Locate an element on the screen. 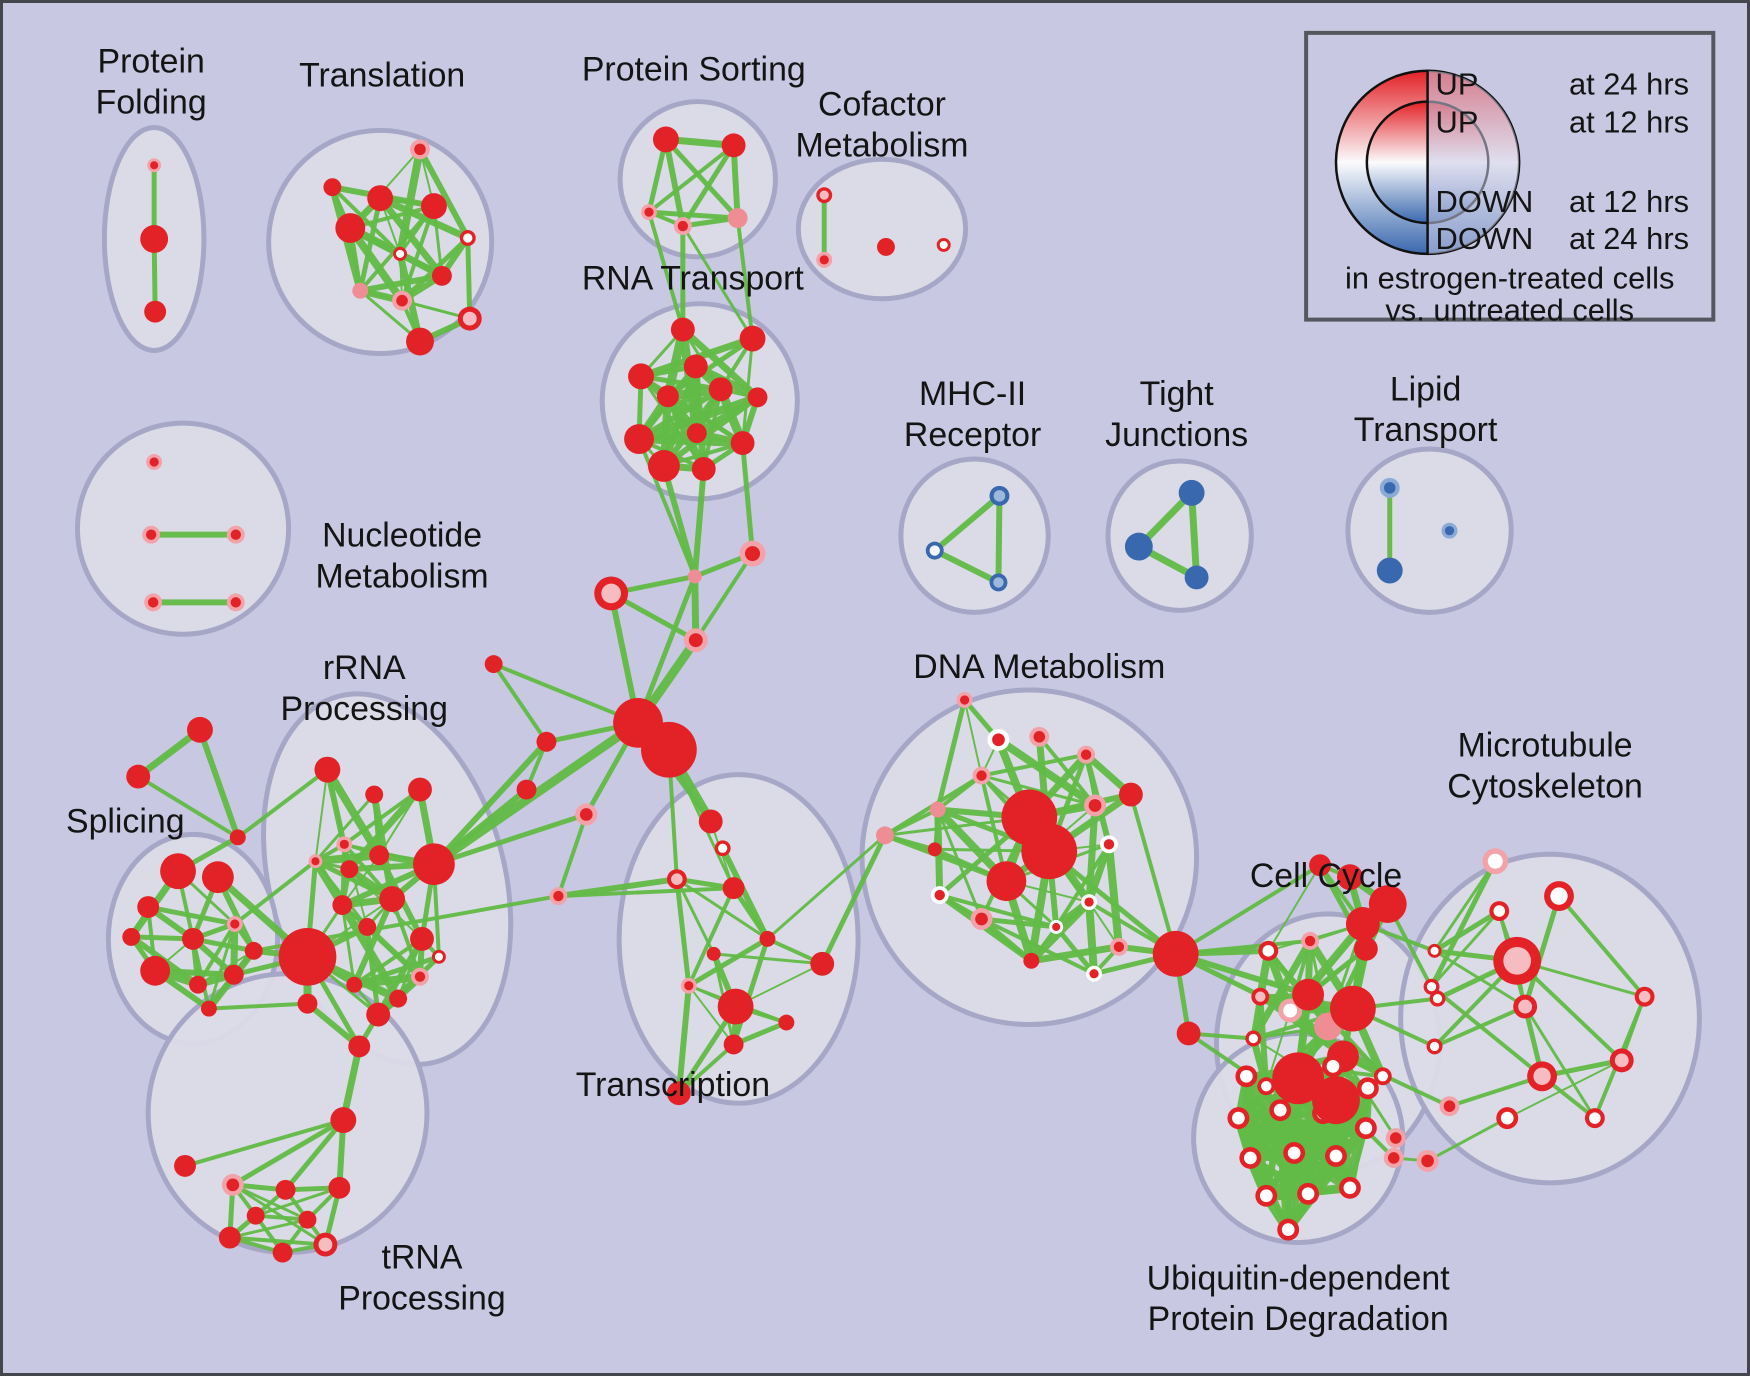 This screenshot has height=1376, width=1750. nodes-mhc-ii-receptor is located at coordinates (967, 538).